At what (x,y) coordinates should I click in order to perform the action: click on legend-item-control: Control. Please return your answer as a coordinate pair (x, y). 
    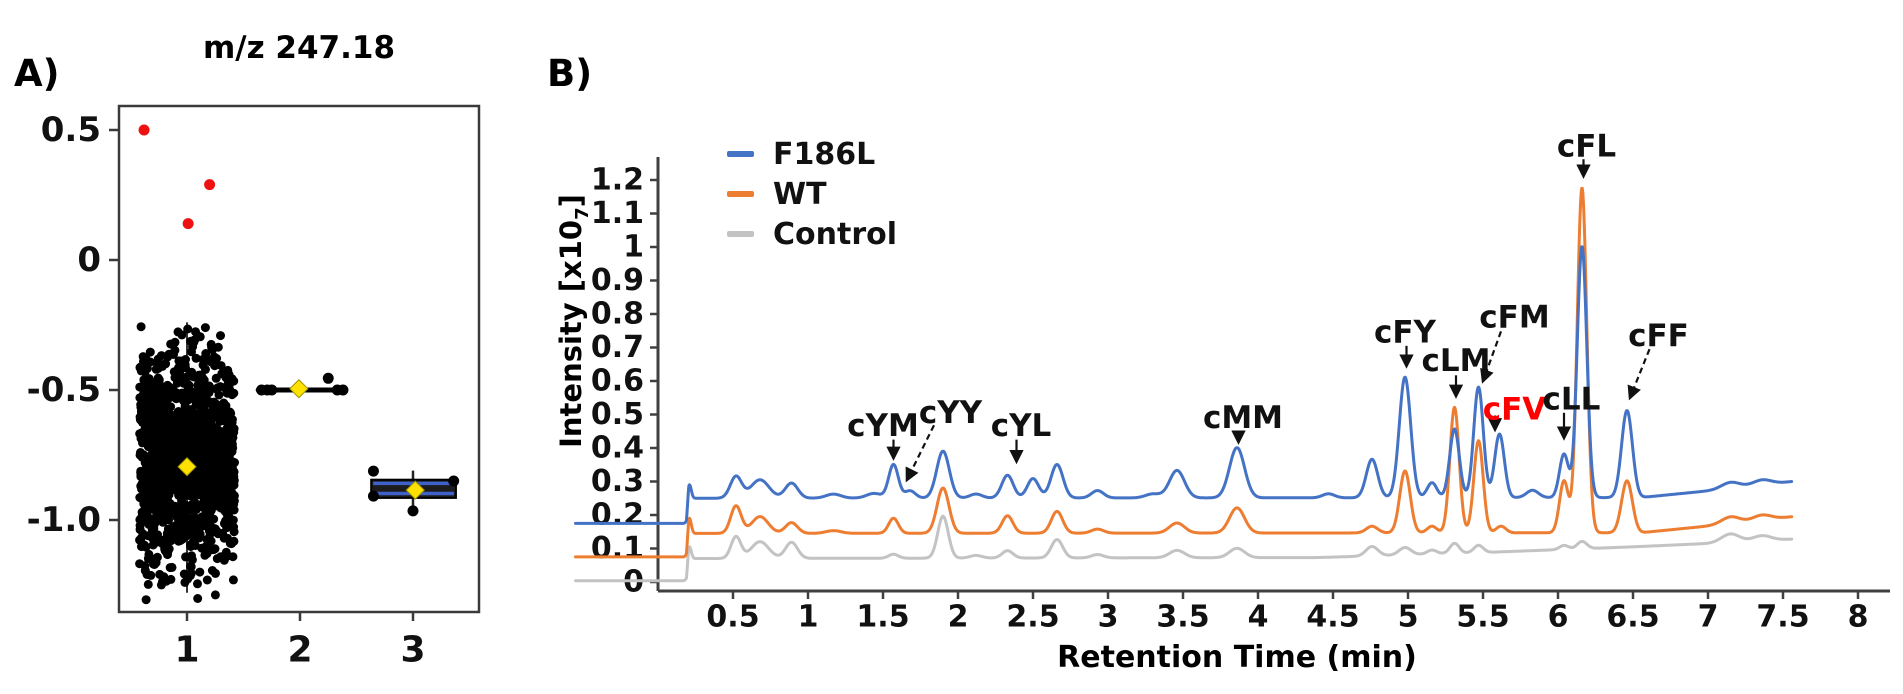
    Looking at the image, I should click on (804, 234).